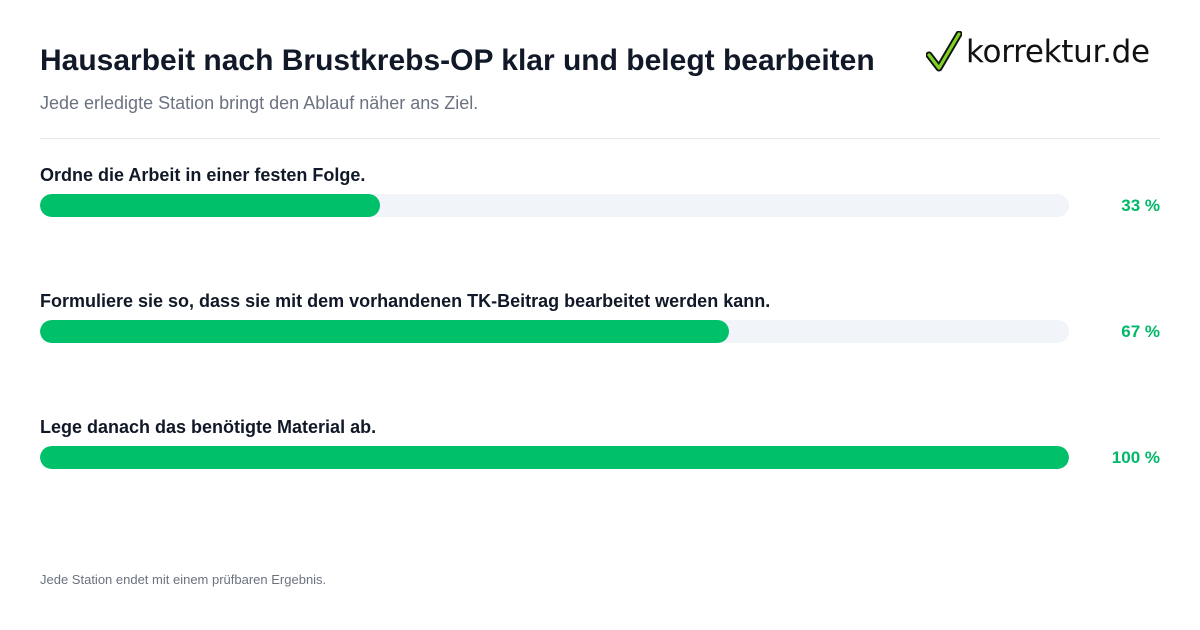  Describe the element at coordinates (1140, 331) in the screenshot. I see `progress-percent: 67 %` at that location.